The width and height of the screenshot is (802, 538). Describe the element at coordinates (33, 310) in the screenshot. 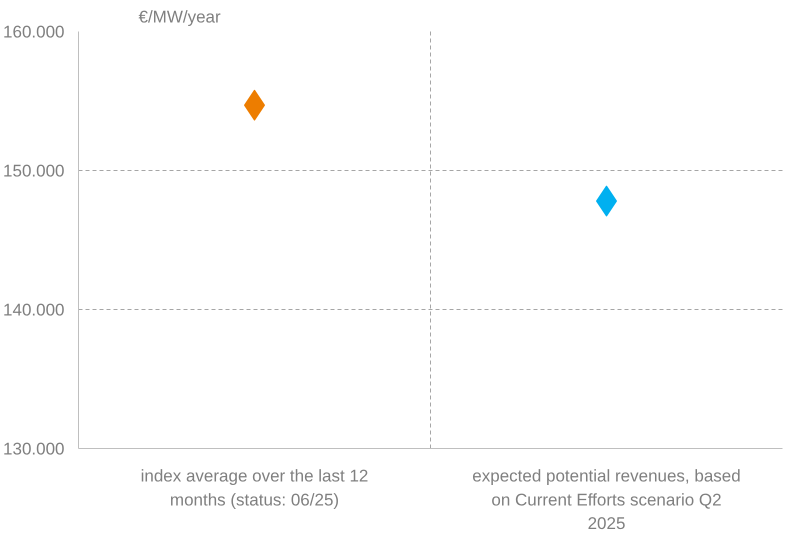

I see `y-tick-label: 140.000` at that location.